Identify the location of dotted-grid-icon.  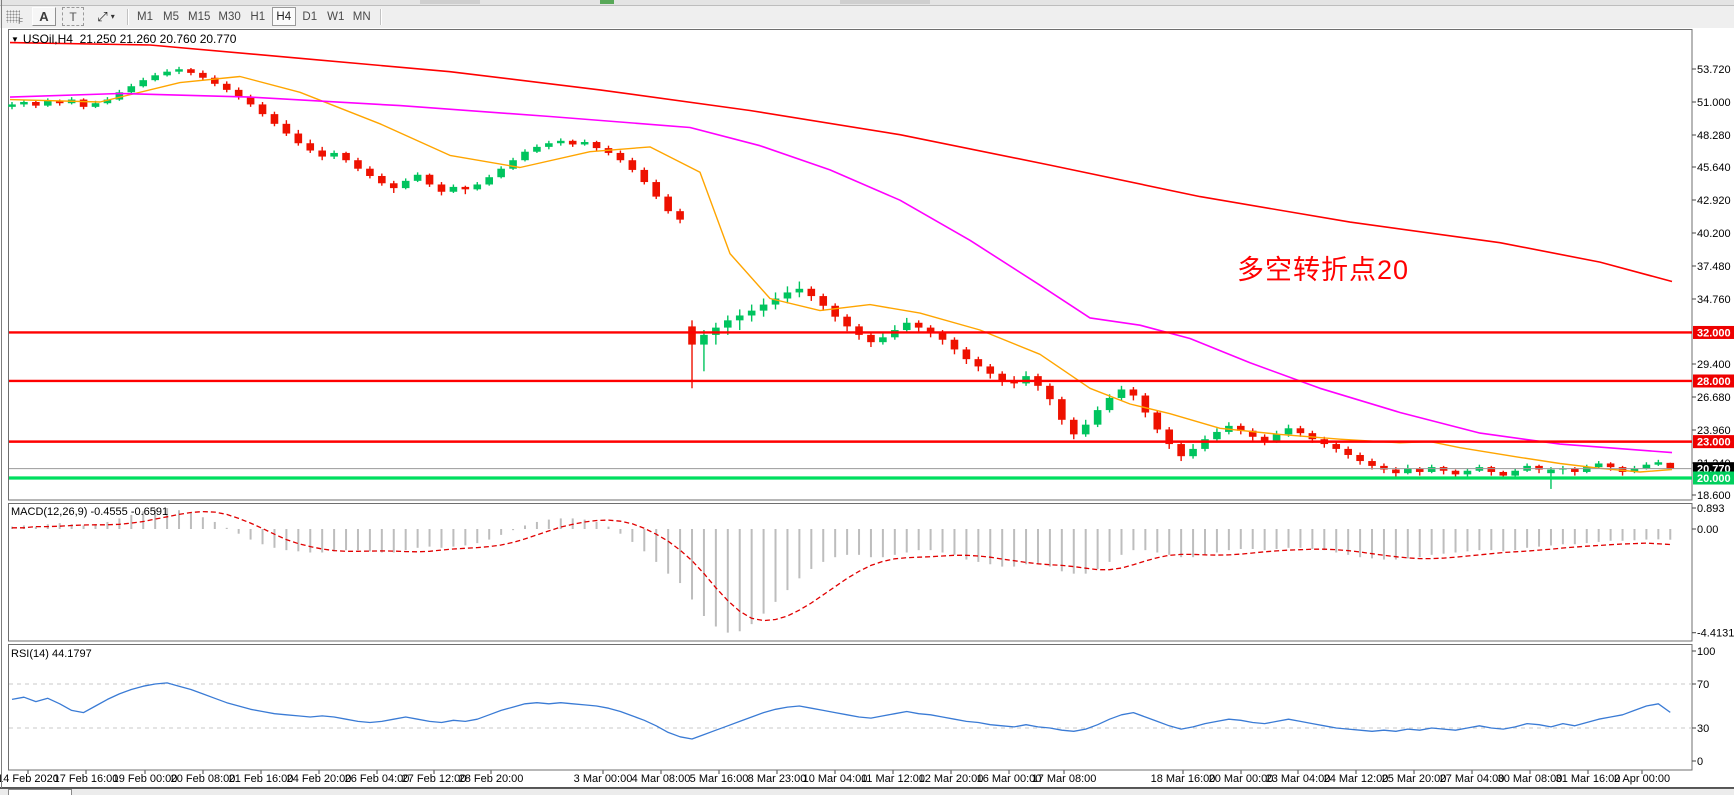
(13, 16).